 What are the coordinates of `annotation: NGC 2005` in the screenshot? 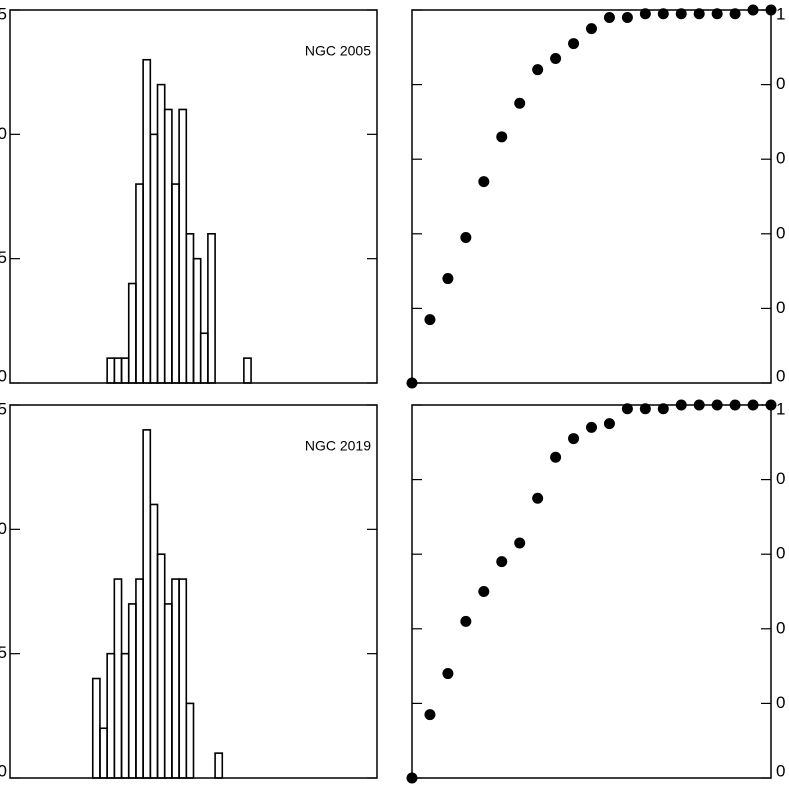 It's located at (338, 51).